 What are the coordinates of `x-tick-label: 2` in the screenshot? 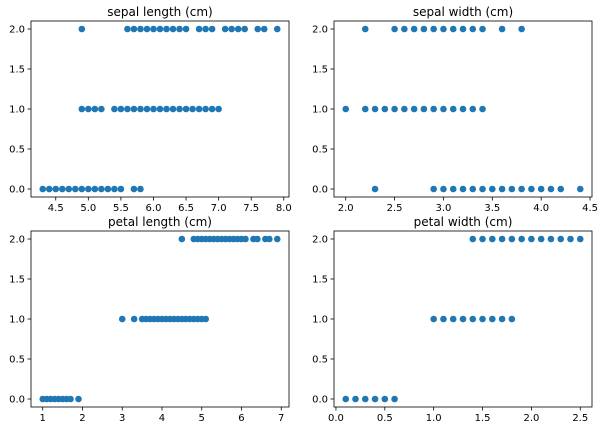 It's located at (82, 418).